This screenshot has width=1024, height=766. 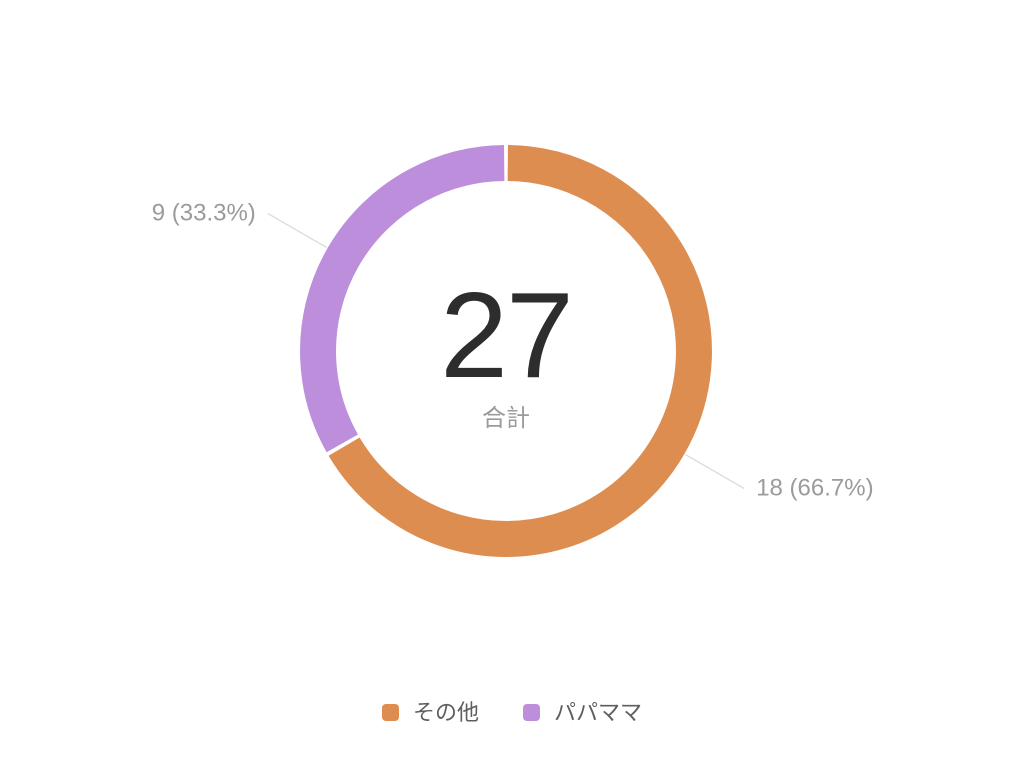 I want to click on callout-label-sonota: 18 (66.7%), so click(x=815, y=488).